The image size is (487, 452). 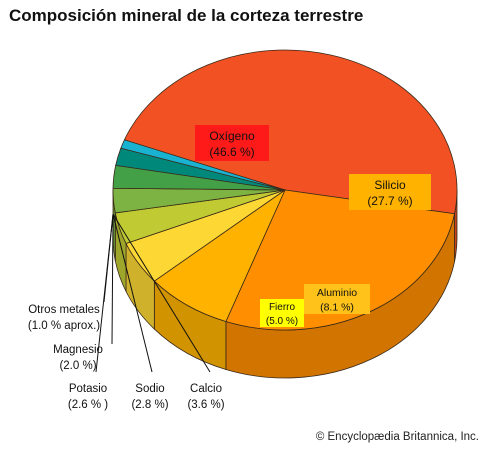 I want to click on slice-value-potasio: (2.6 % ), so click(x=88, y=405).